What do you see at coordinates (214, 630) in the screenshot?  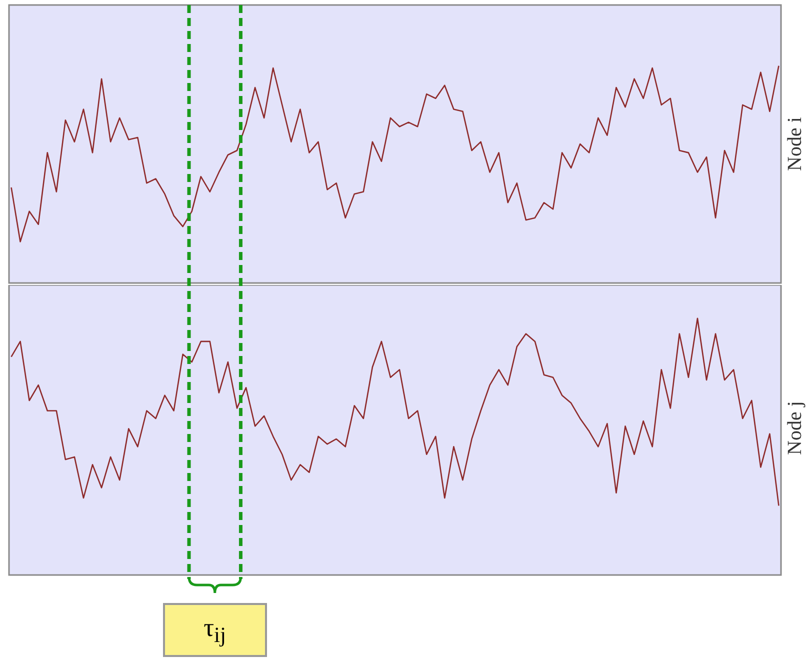 I see `text: τ$_{ij}$` at bounding box center [214, 630].